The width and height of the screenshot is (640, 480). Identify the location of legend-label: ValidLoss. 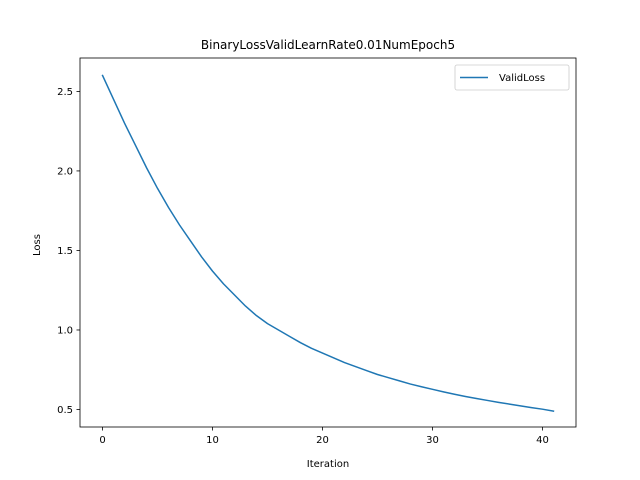
(522, 78).